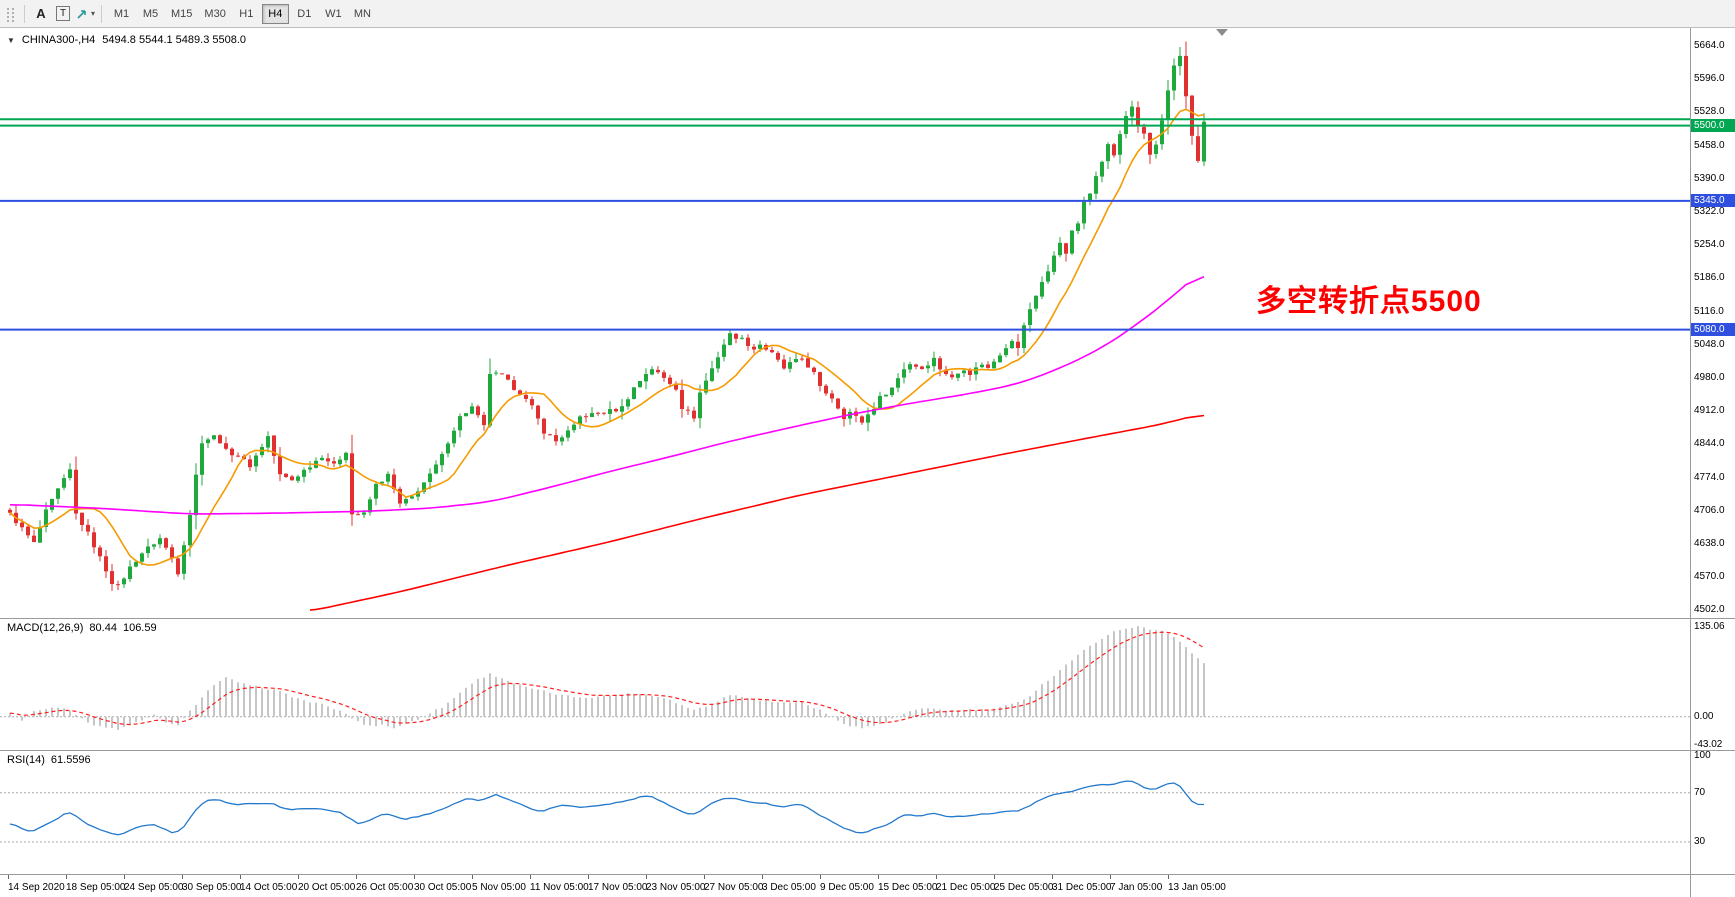  Describe the element at coordinates (327, 887) in the screenshot. I see `time-axis-label: 20 Oct 05:00` at that location.